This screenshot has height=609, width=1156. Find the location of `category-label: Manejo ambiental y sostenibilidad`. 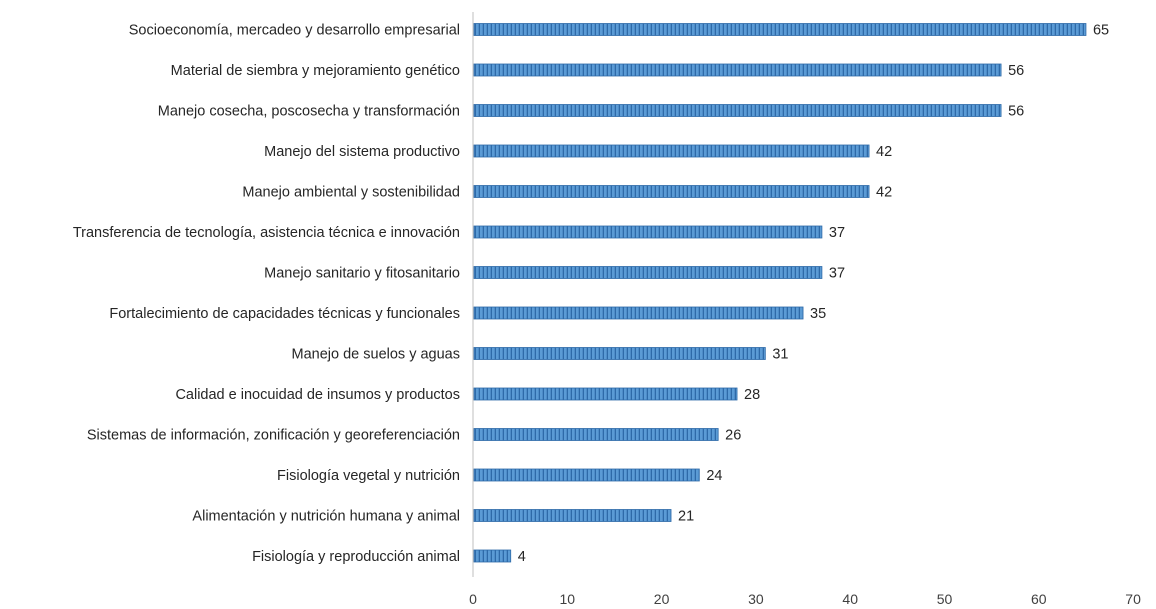

category-label: Manejo ambiental y sostenibilidad is located at coordinates (351, 193).